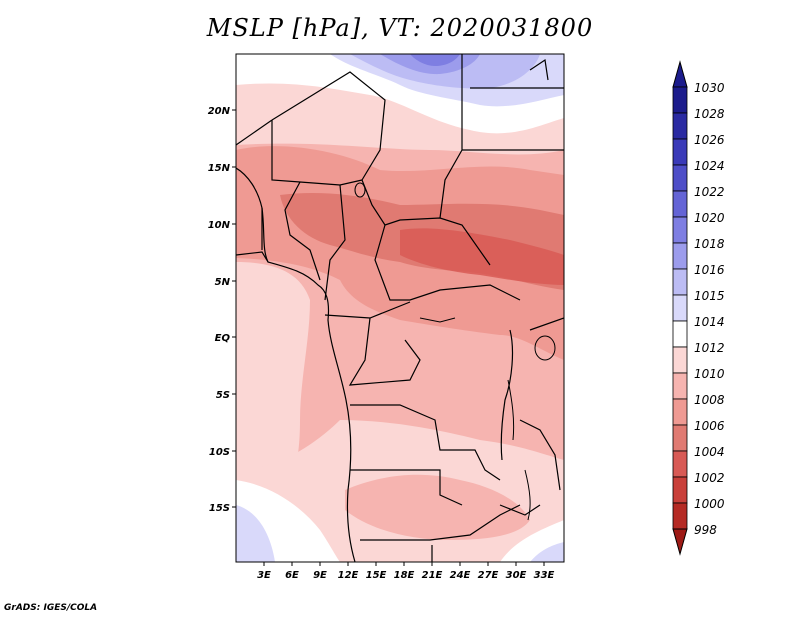 The image size is (800, 618). Describe the element at coordinates (709, 166) in the screenshot. I see `colorbar-label-1024: 1024` at that location.